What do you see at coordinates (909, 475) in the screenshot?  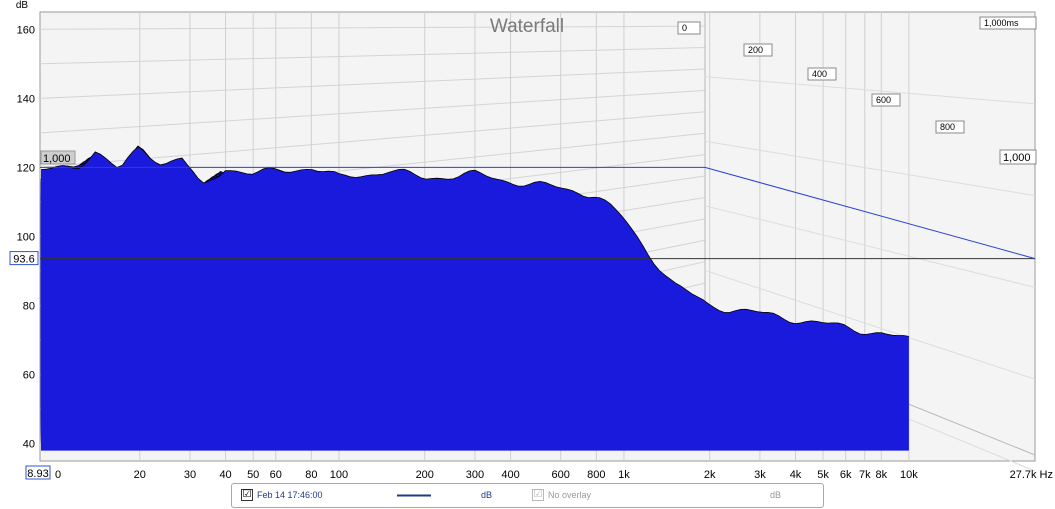 I see `x-tick-label: 10k` at bounding box center [909, 475].